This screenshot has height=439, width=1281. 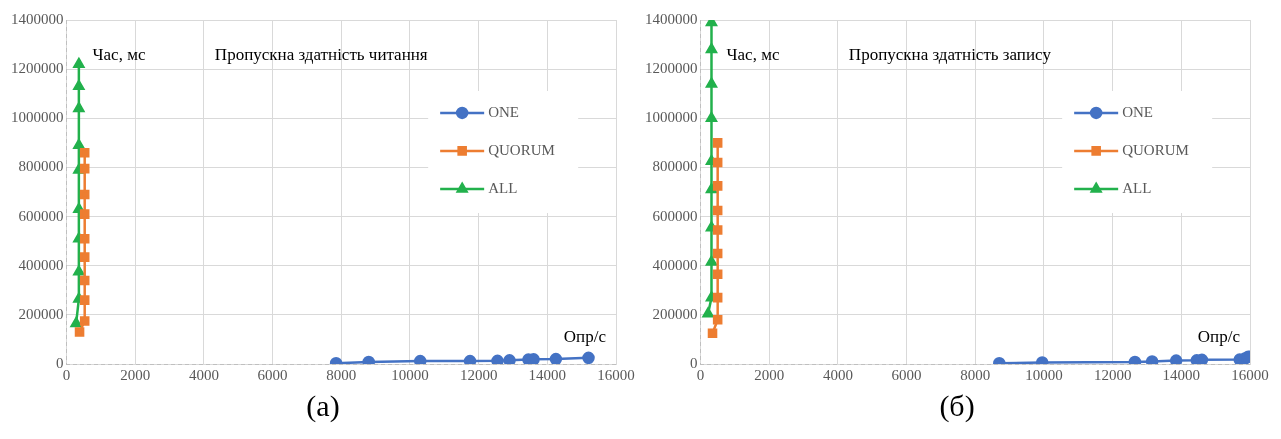 What do you see at coordinates (950, 55) in the screenshot?
I see `text: Пропускна здатність запису` at bounding box center [950, 55].